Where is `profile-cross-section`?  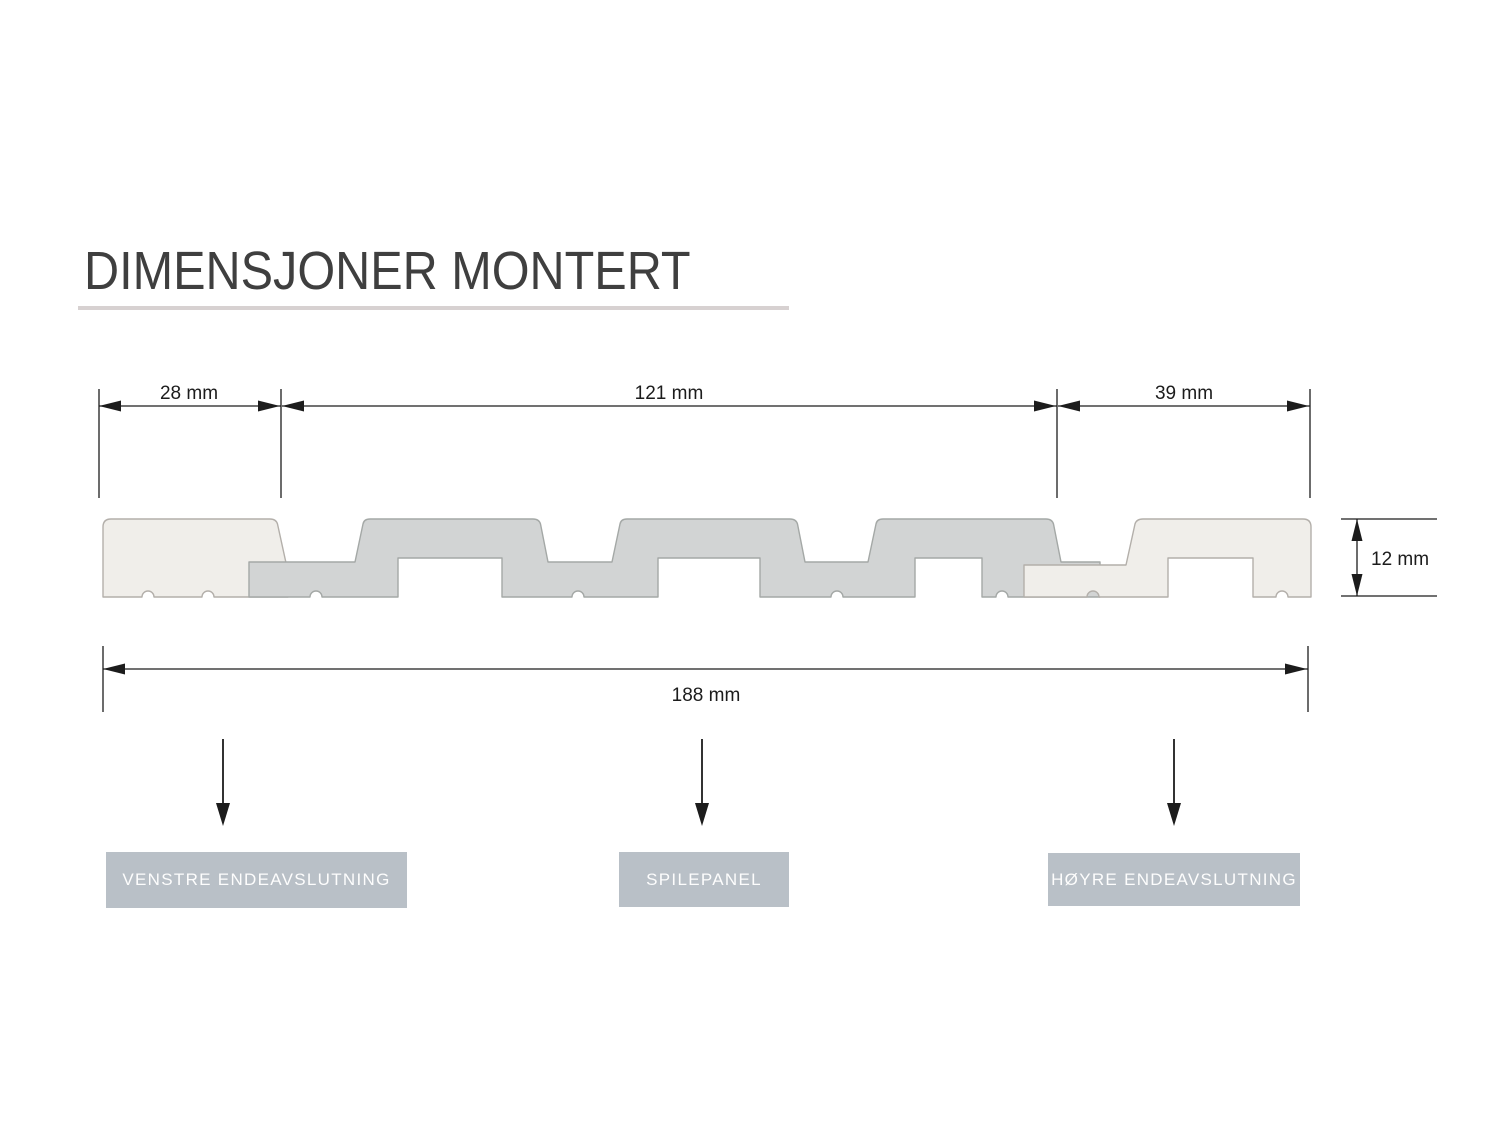
profile-cross-section is located at coordinates (707, 558).